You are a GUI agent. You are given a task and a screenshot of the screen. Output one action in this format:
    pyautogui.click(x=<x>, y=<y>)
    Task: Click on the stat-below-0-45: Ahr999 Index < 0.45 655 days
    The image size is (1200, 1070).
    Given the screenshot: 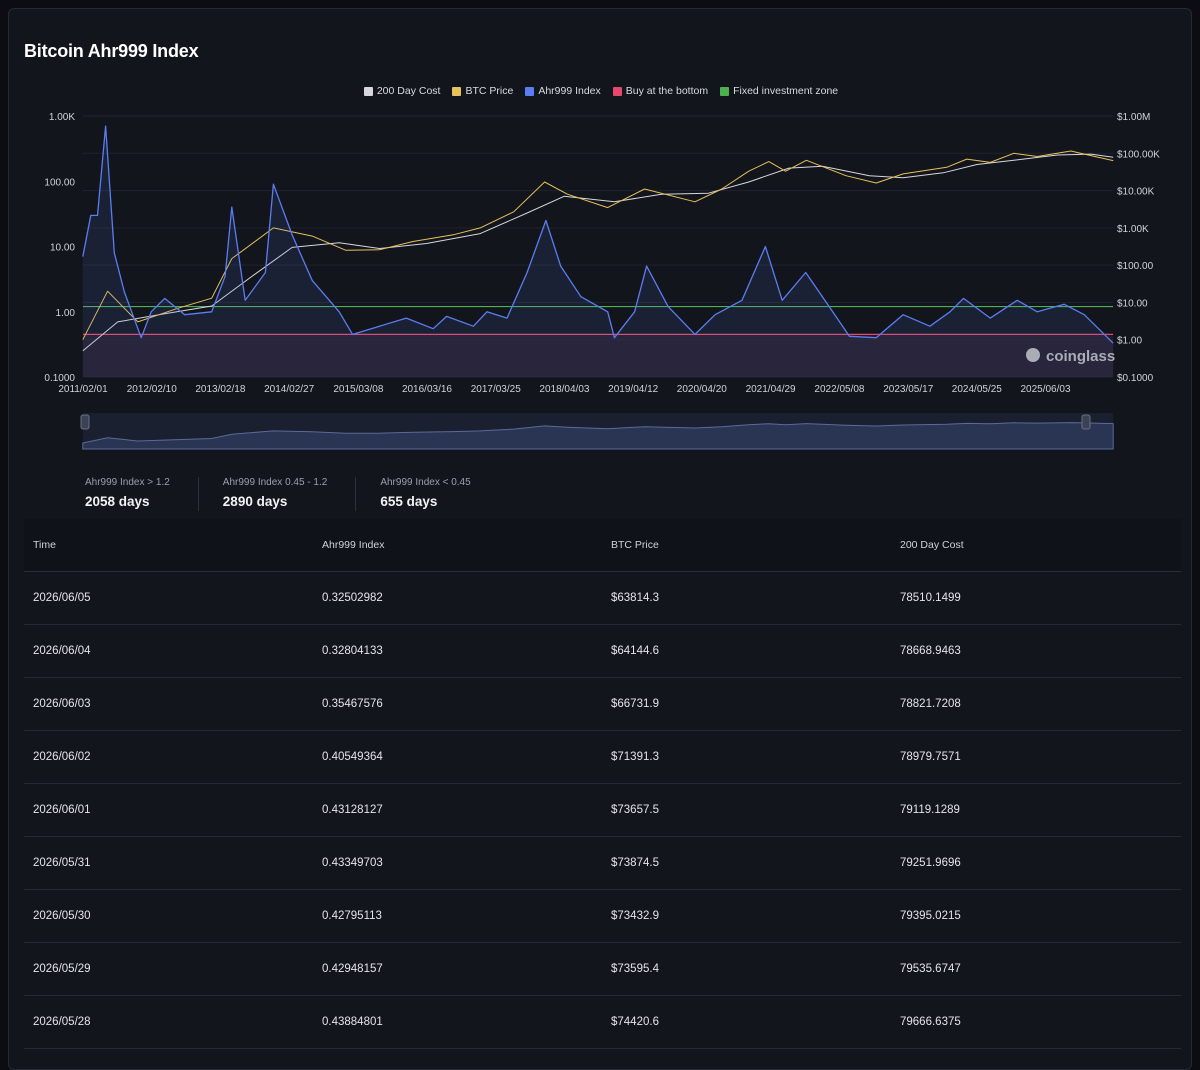 What is the action you would take?
    pyautogui.click(x=439, y=494)
    